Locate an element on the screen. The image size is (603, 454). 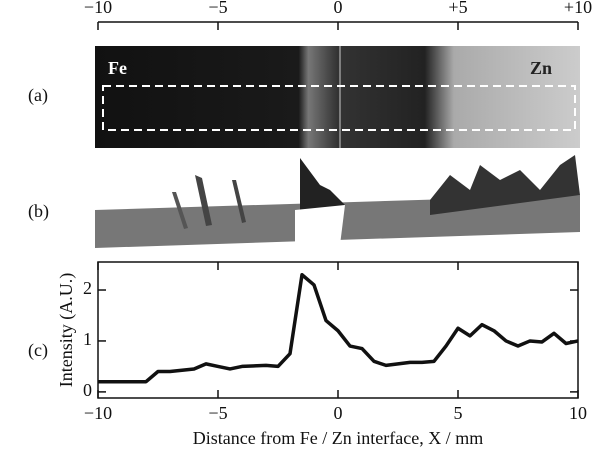
top-tick-label: +5 is located at coordinates (457, 8).